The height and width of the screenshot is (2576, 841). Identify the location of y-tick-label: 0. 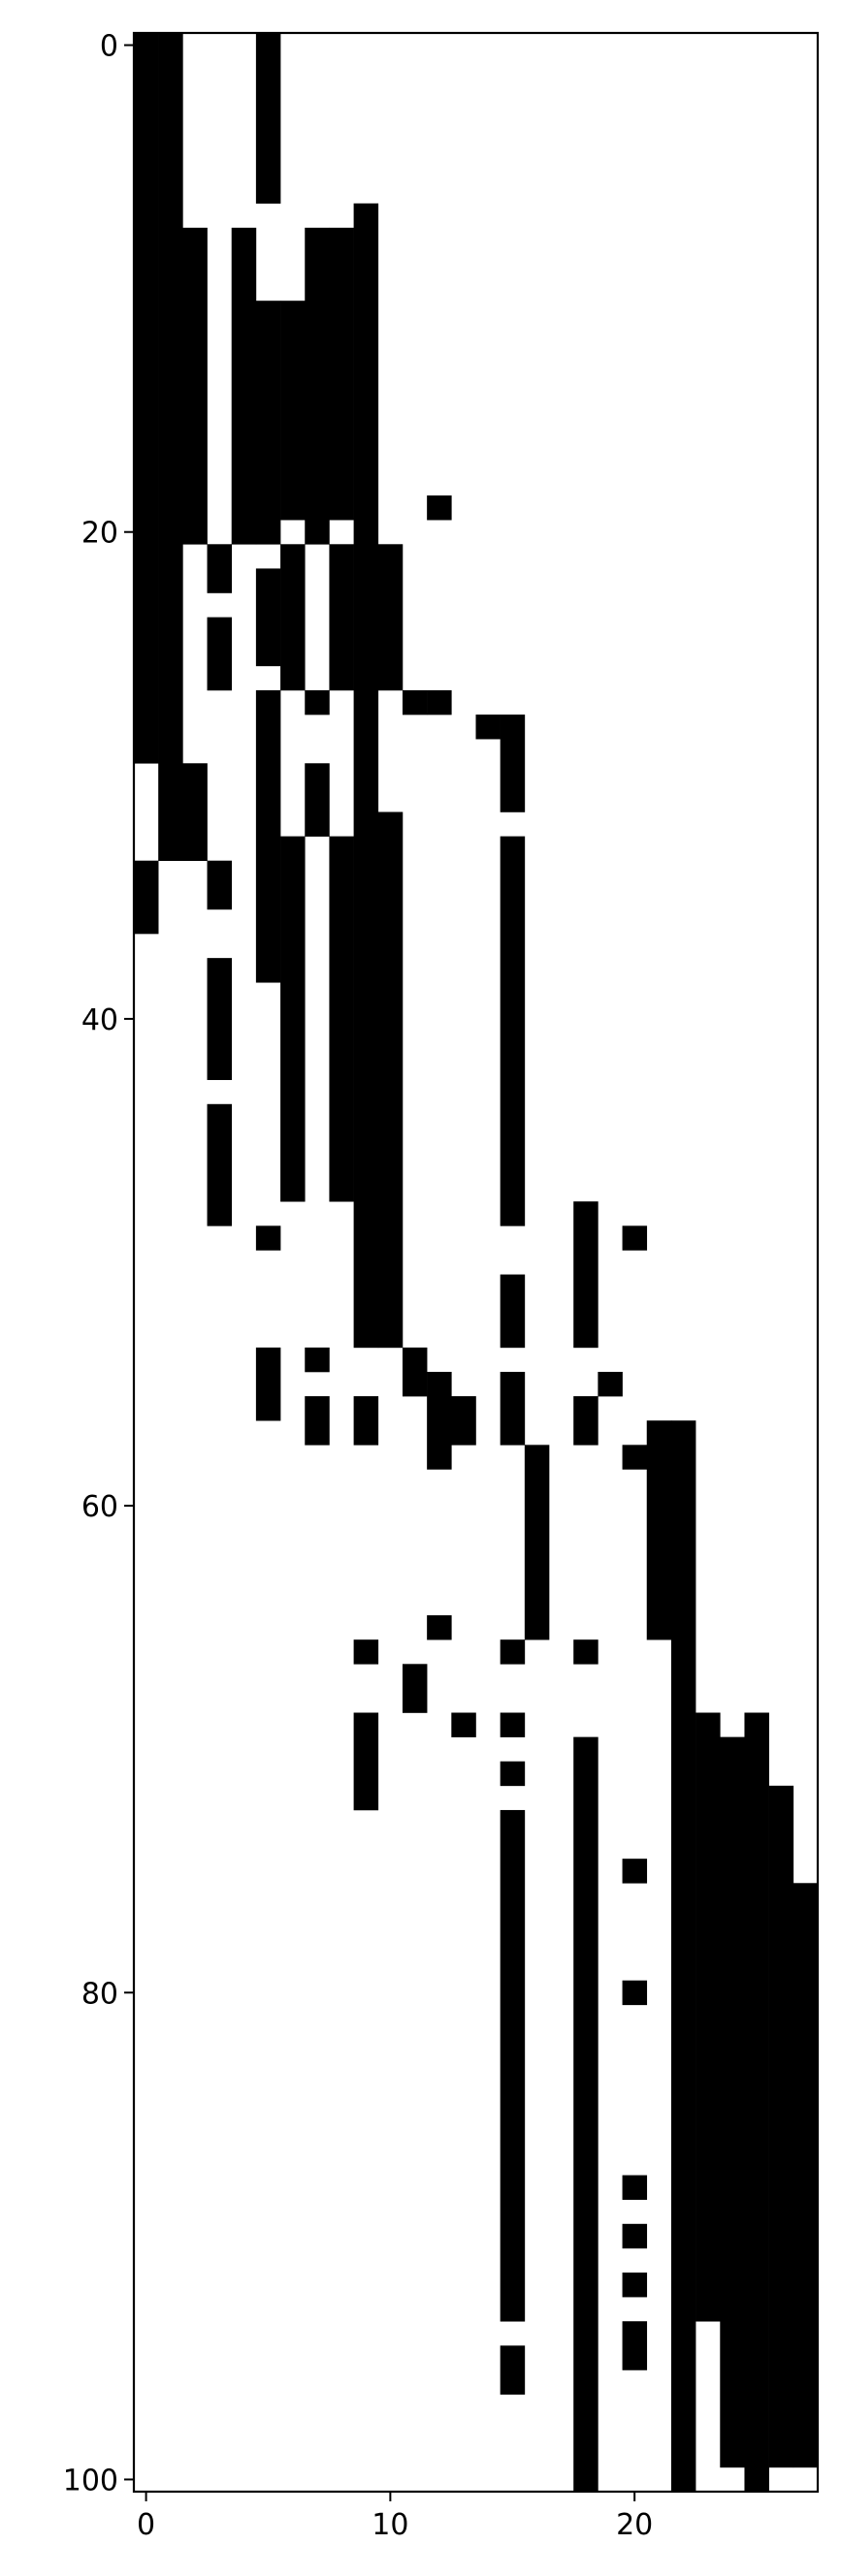
(109, 47).